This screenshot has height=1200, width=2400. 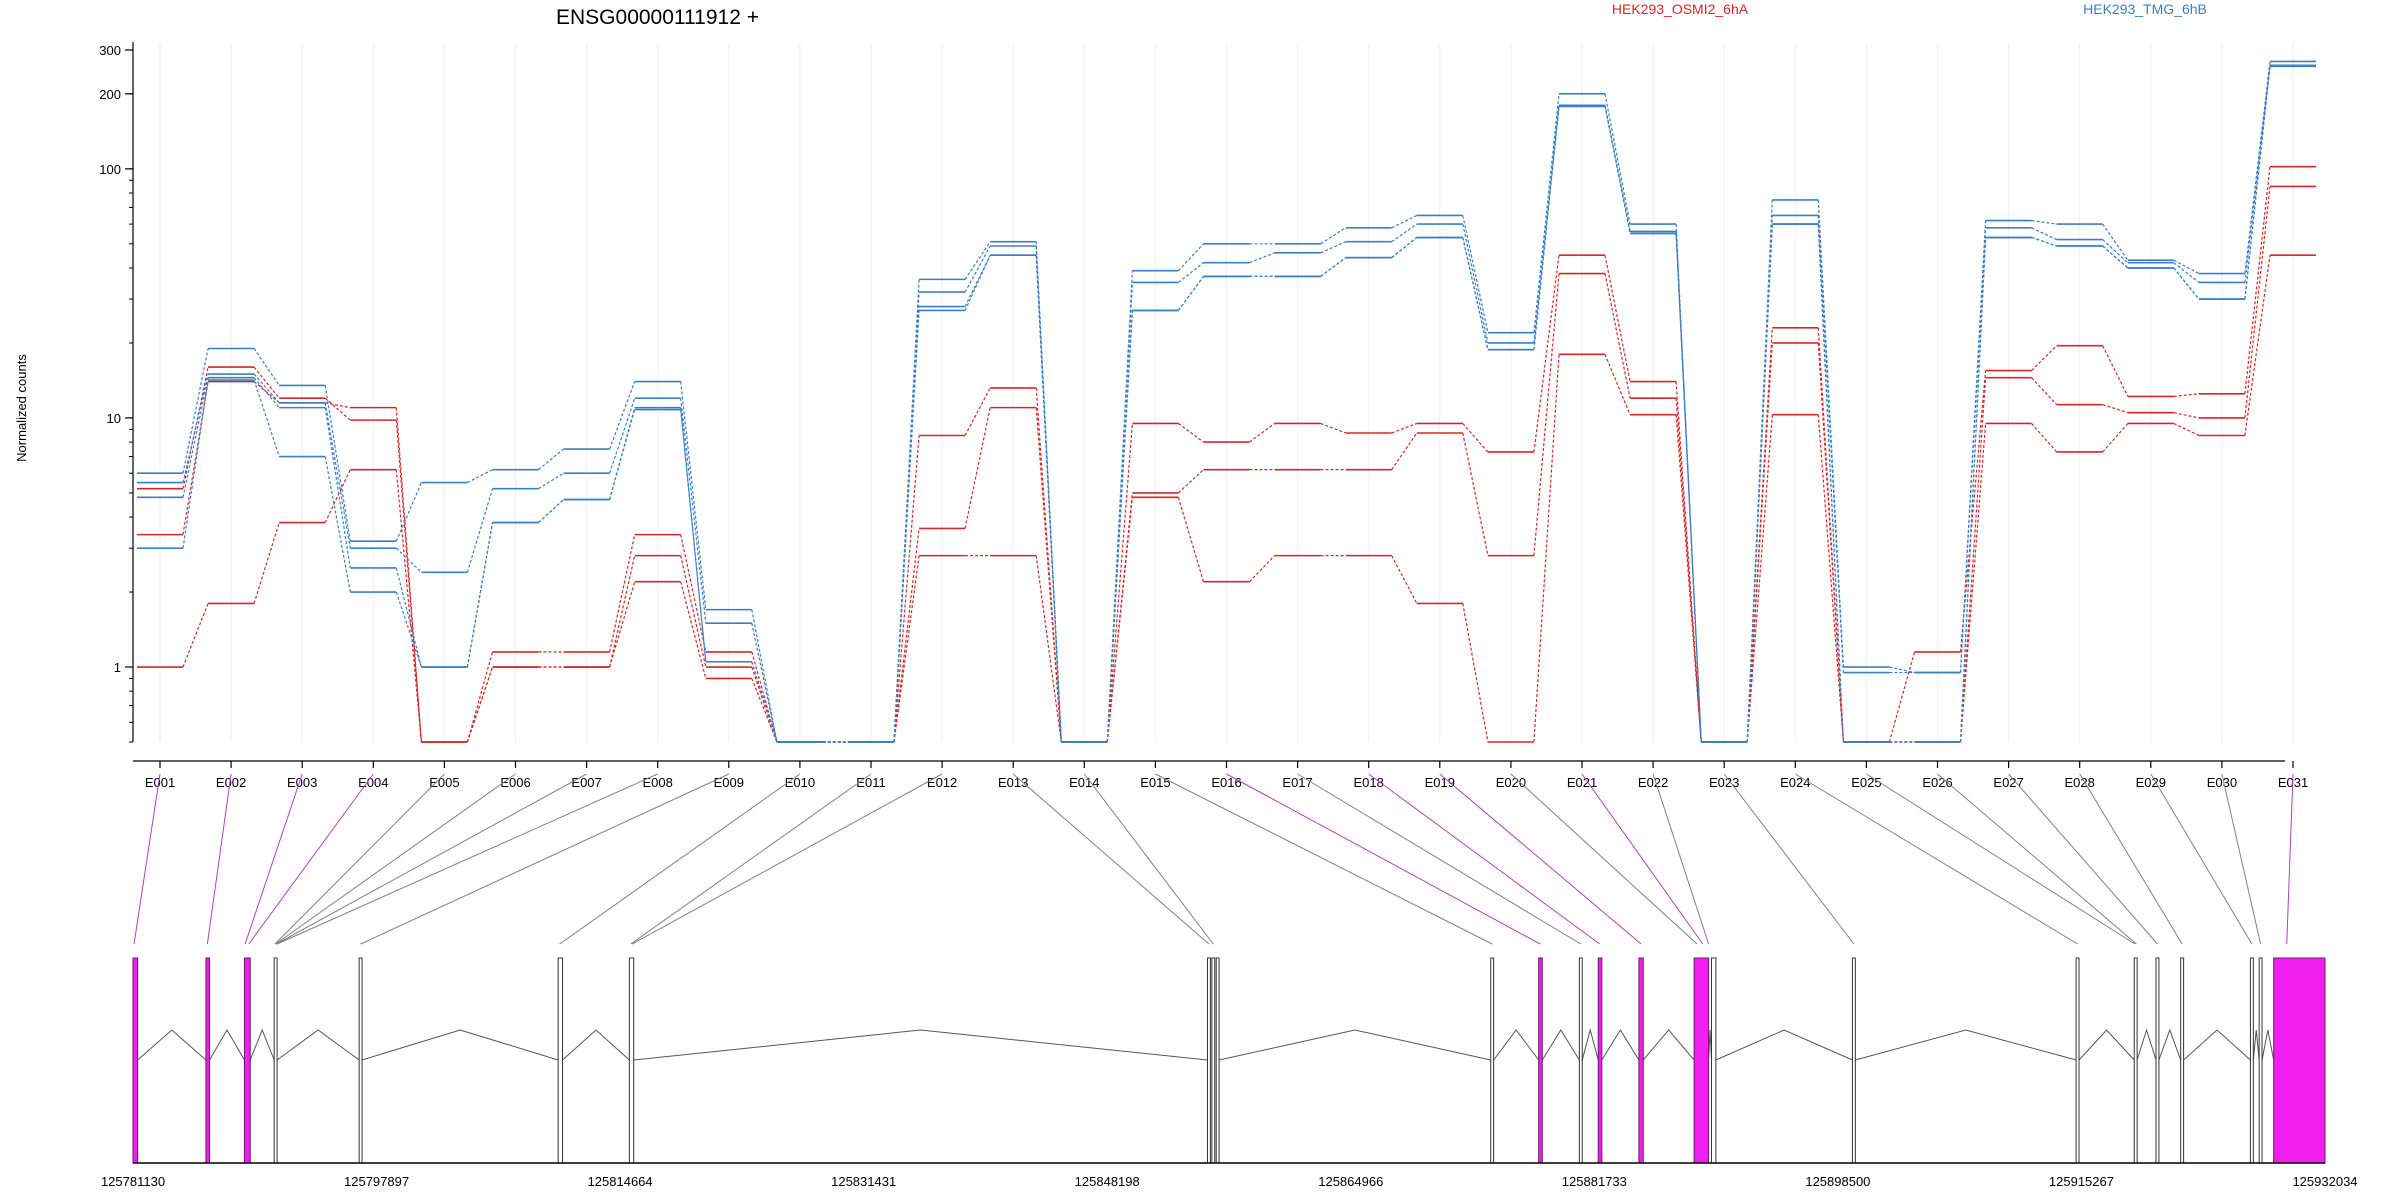 I want to click on connector-e030, so click(x=2241, y=859).